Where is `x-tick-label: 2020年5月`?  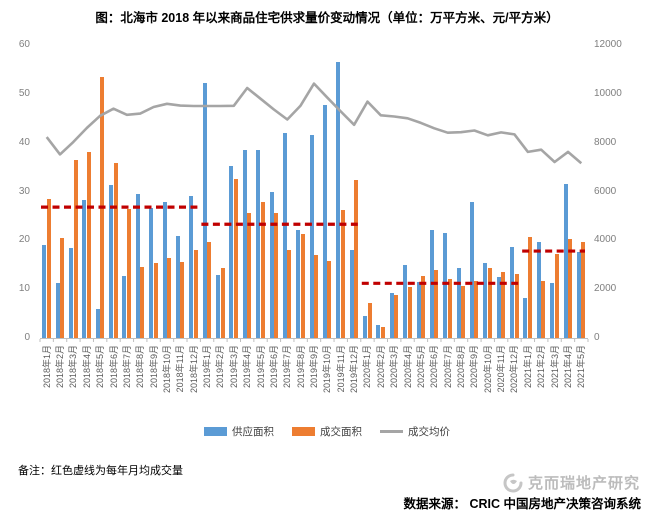
x-tick-label: 2020年5月 is located at coordinates (420, 367).